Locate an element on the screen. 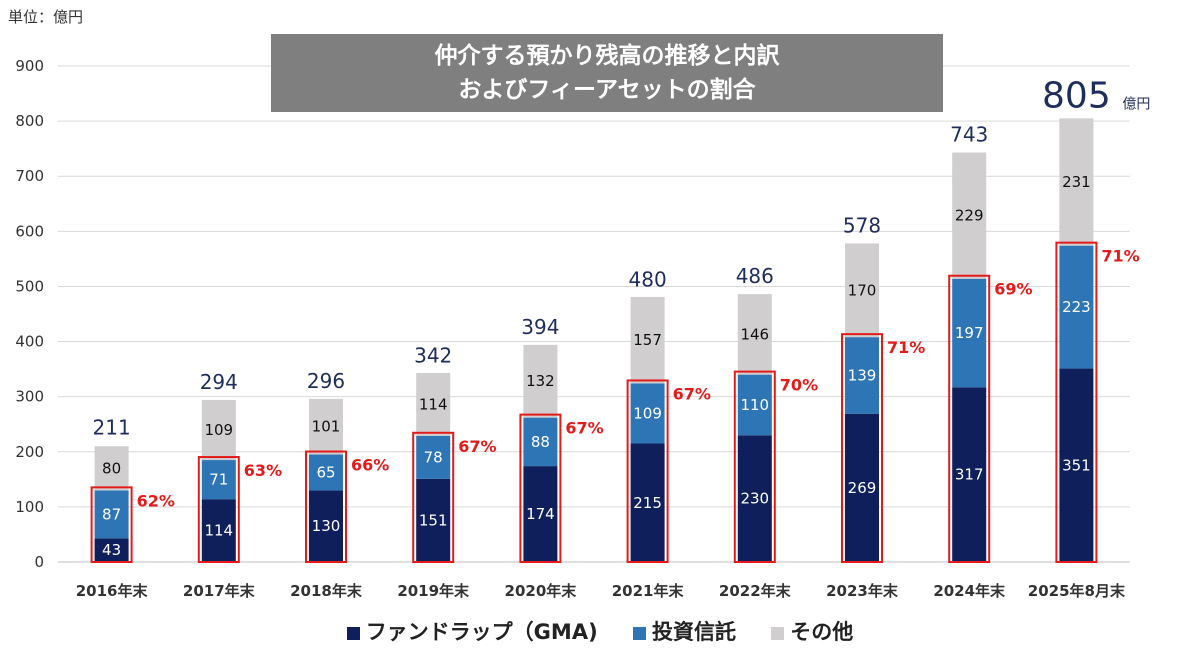 This screenshot has width=1200, height=665. bar-value-label: 87 is located at coordinates (111, 514).